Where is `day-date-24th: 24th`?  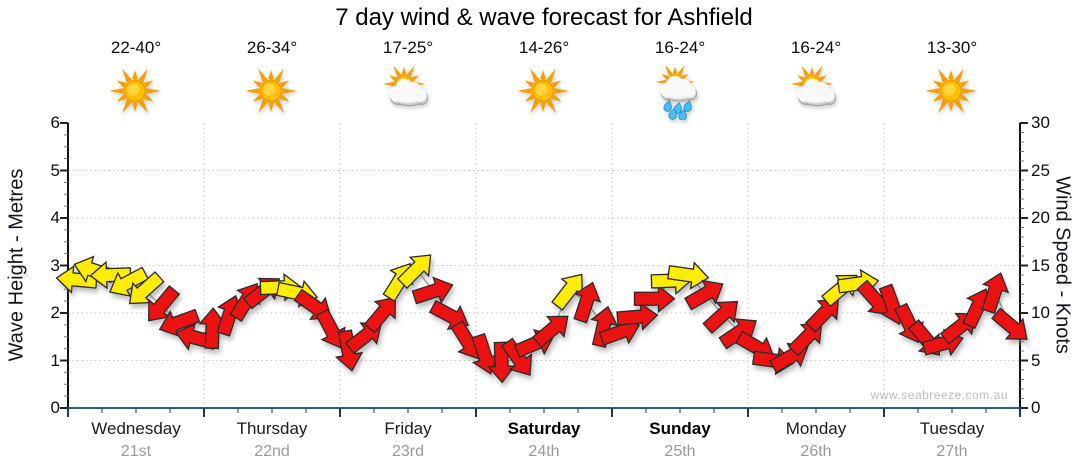
day-date-24th: 24th is located at coordinates (544, 451).